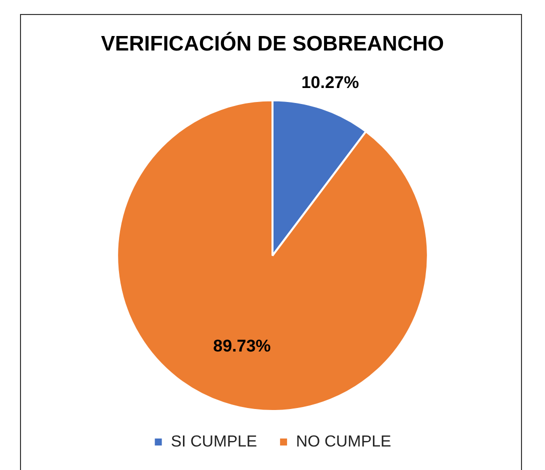 This screenshot has height=470, width=545. I want to click on data-label: 89.73%, so click(242, 346).